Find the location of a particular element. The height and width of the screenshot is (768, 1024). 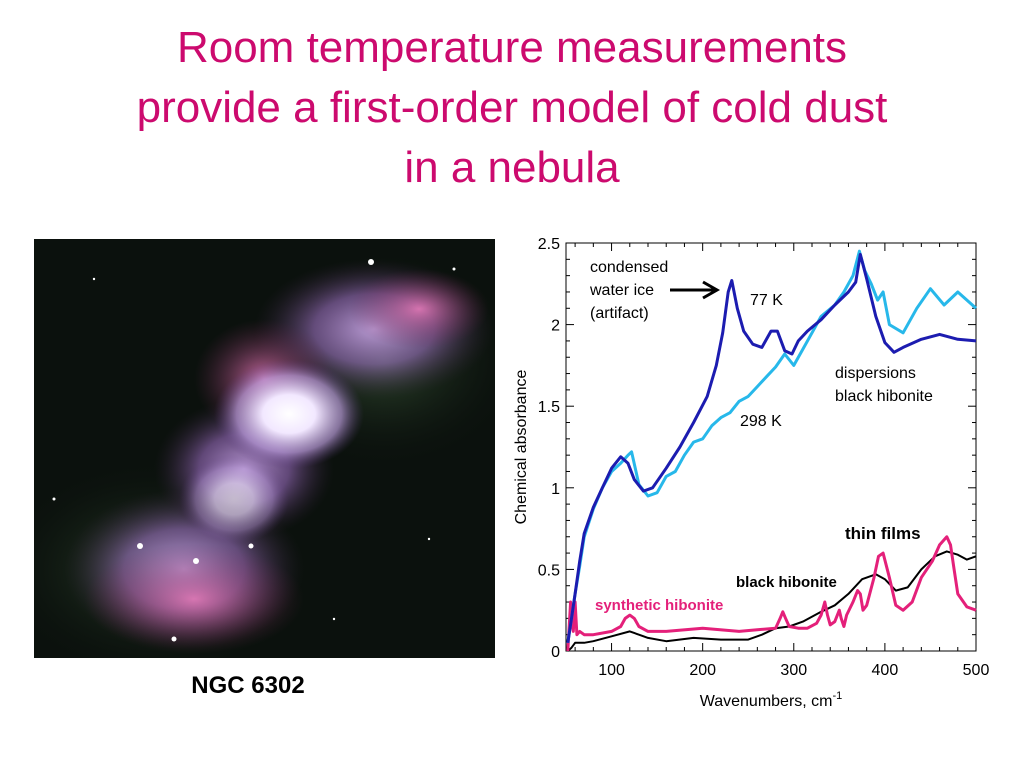

annotation-dispersions-line2: black hibonite is located at coordinates (884, 396).